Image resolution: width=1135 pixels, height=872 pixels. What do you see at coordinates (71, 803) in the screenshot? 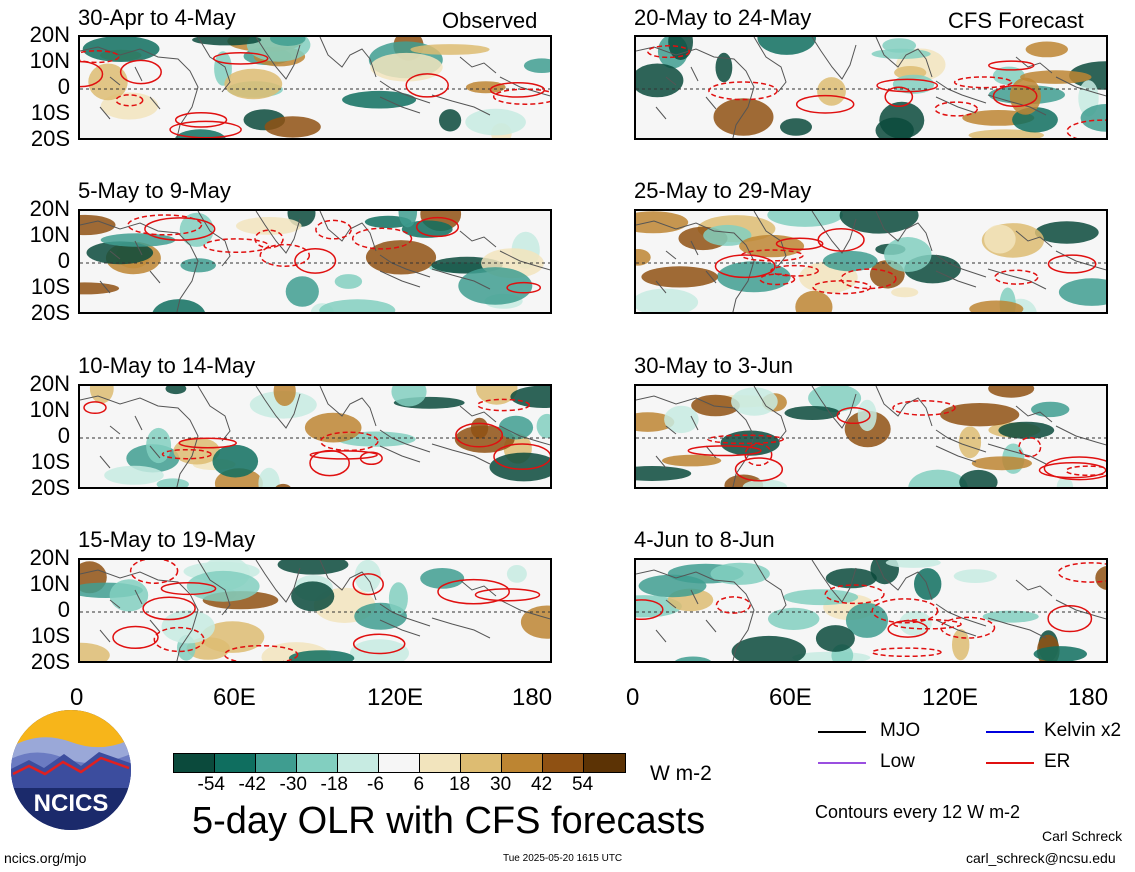
I see `logo-text: NCICS` at bounding box center [71, 803].